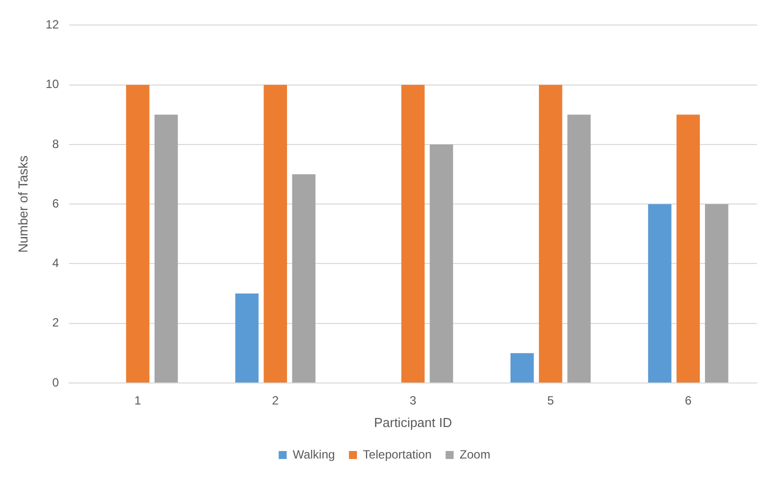  What do you see at coordinates (53, 25) in the screenshot?
I see `y-tick-label: 12` at bounding box center [53, 25].